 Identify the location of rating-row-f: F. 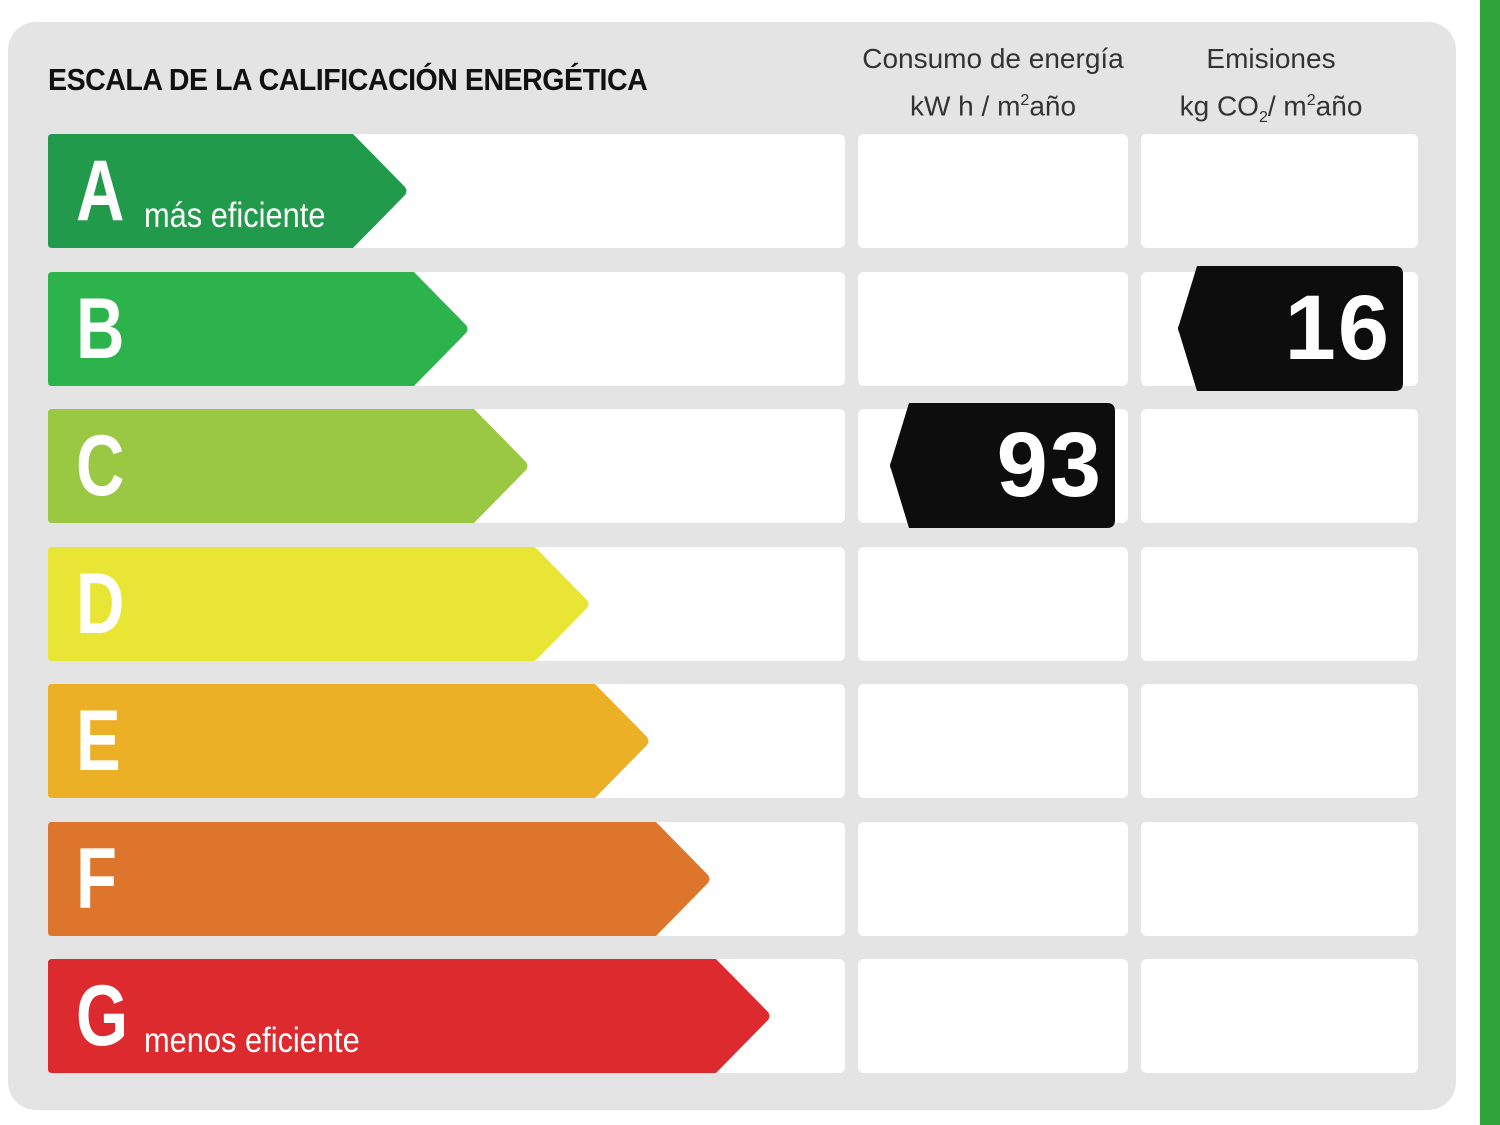
(733, 879).